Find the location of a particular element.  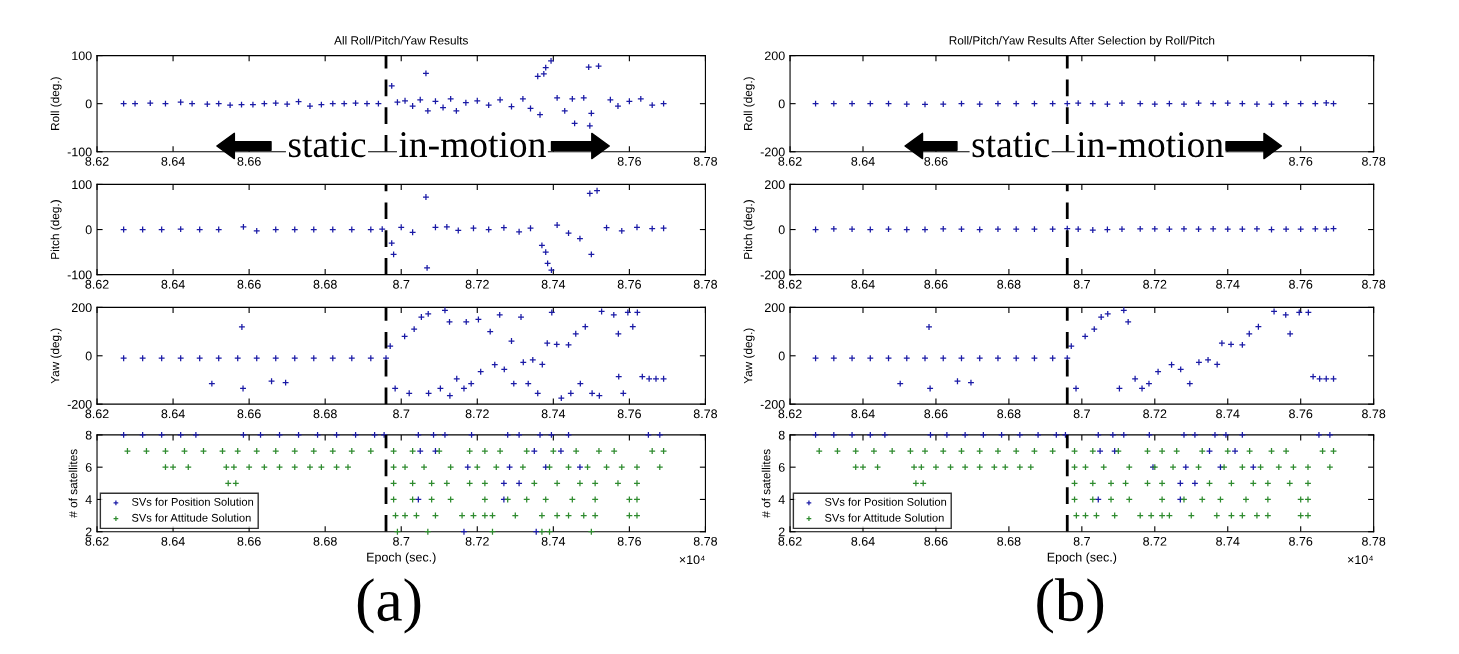

text: (a) is located at coordinates (389, 606).